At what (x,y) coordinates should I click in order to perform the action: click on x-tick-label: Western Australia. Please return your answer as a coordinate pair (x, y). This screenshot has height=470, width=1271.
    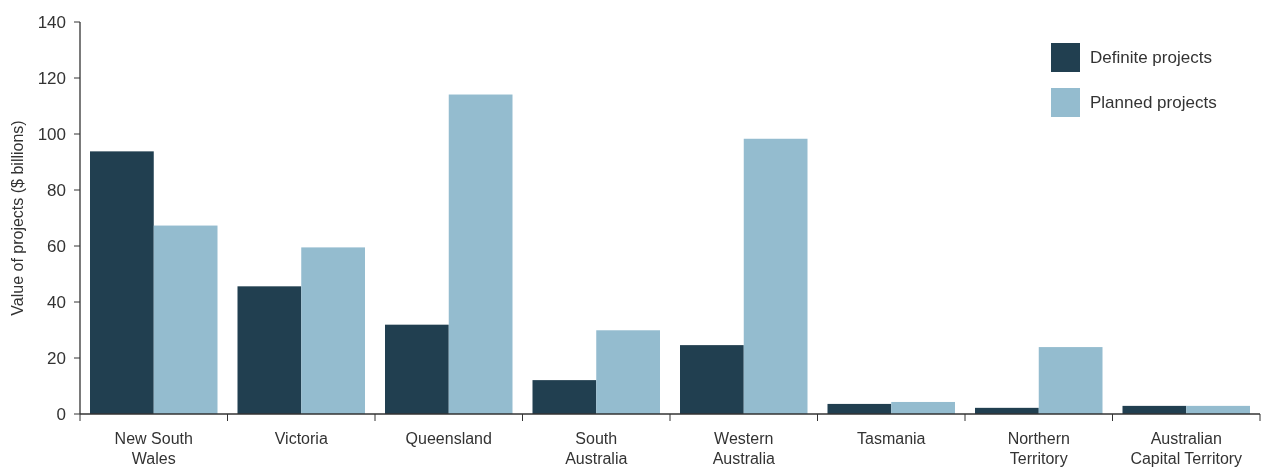
    Looking at the image, I should click on (743, 448).